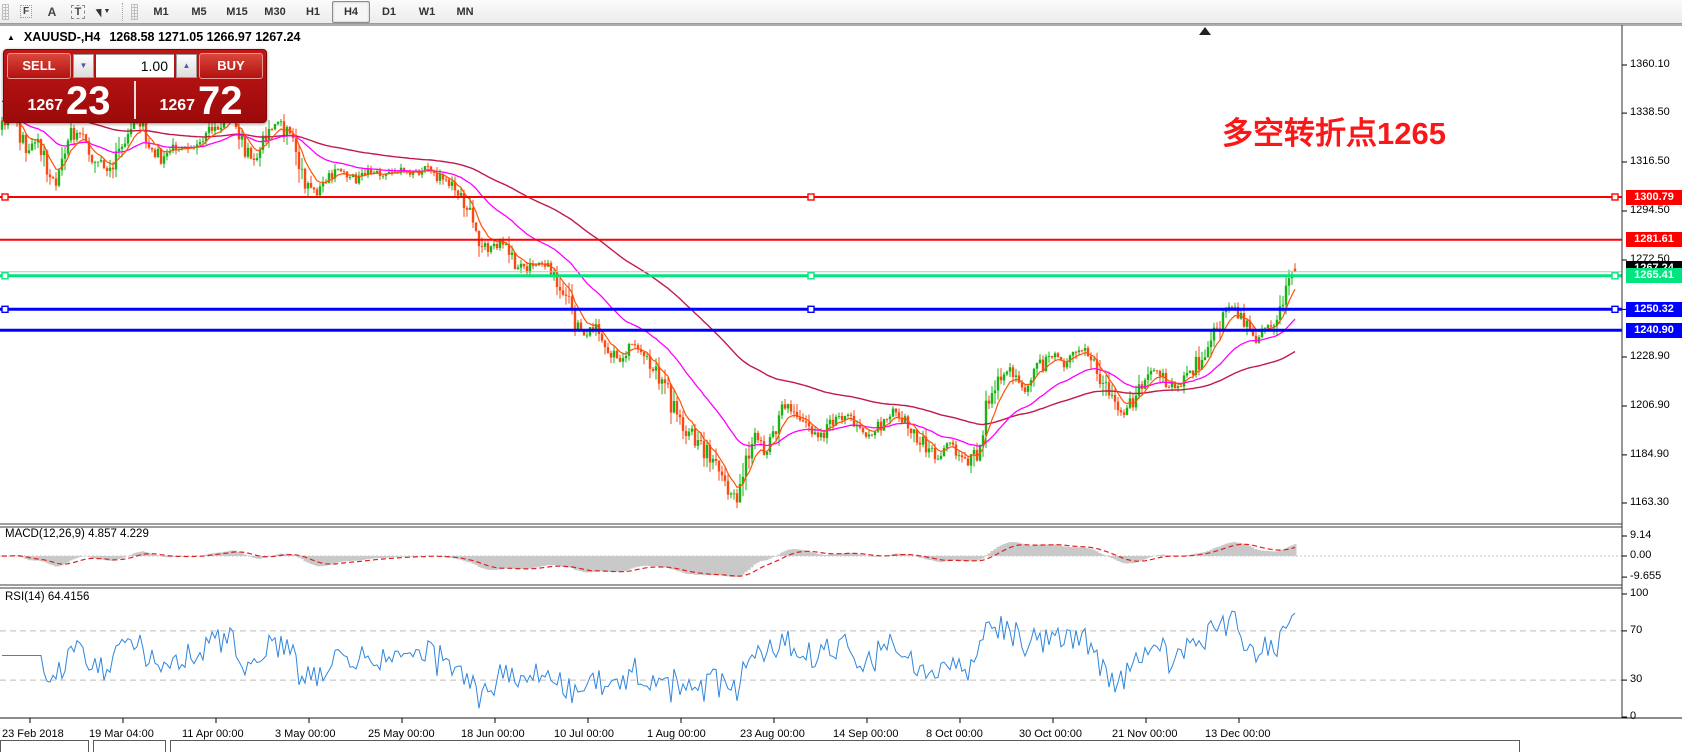 The image size is (1682, 752). What do you see at coordinates (465, 11) in the screenshot?
I see `timeframe-mn-button: MN` at bounding box center [465, 11].